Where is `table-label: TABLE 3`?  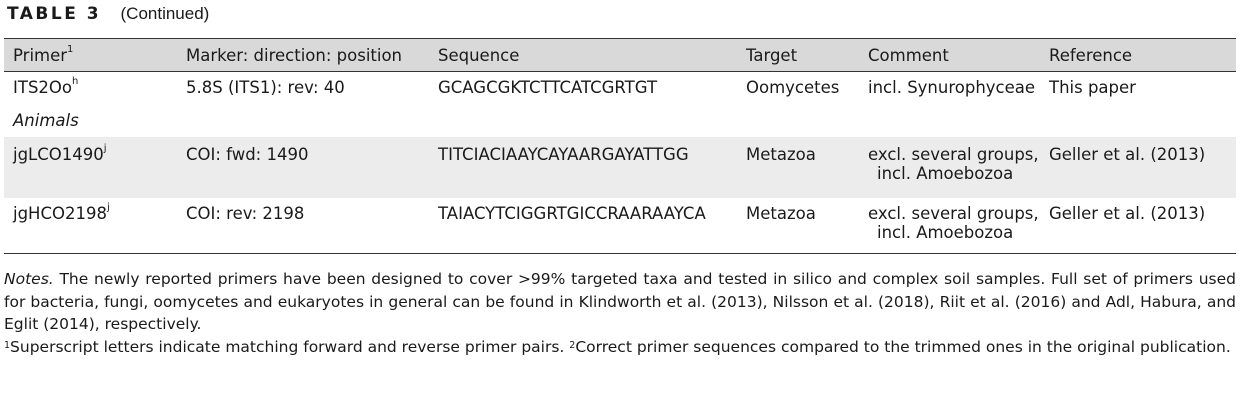 table-label: TABLE 3 is located at coordinates (54, 14).